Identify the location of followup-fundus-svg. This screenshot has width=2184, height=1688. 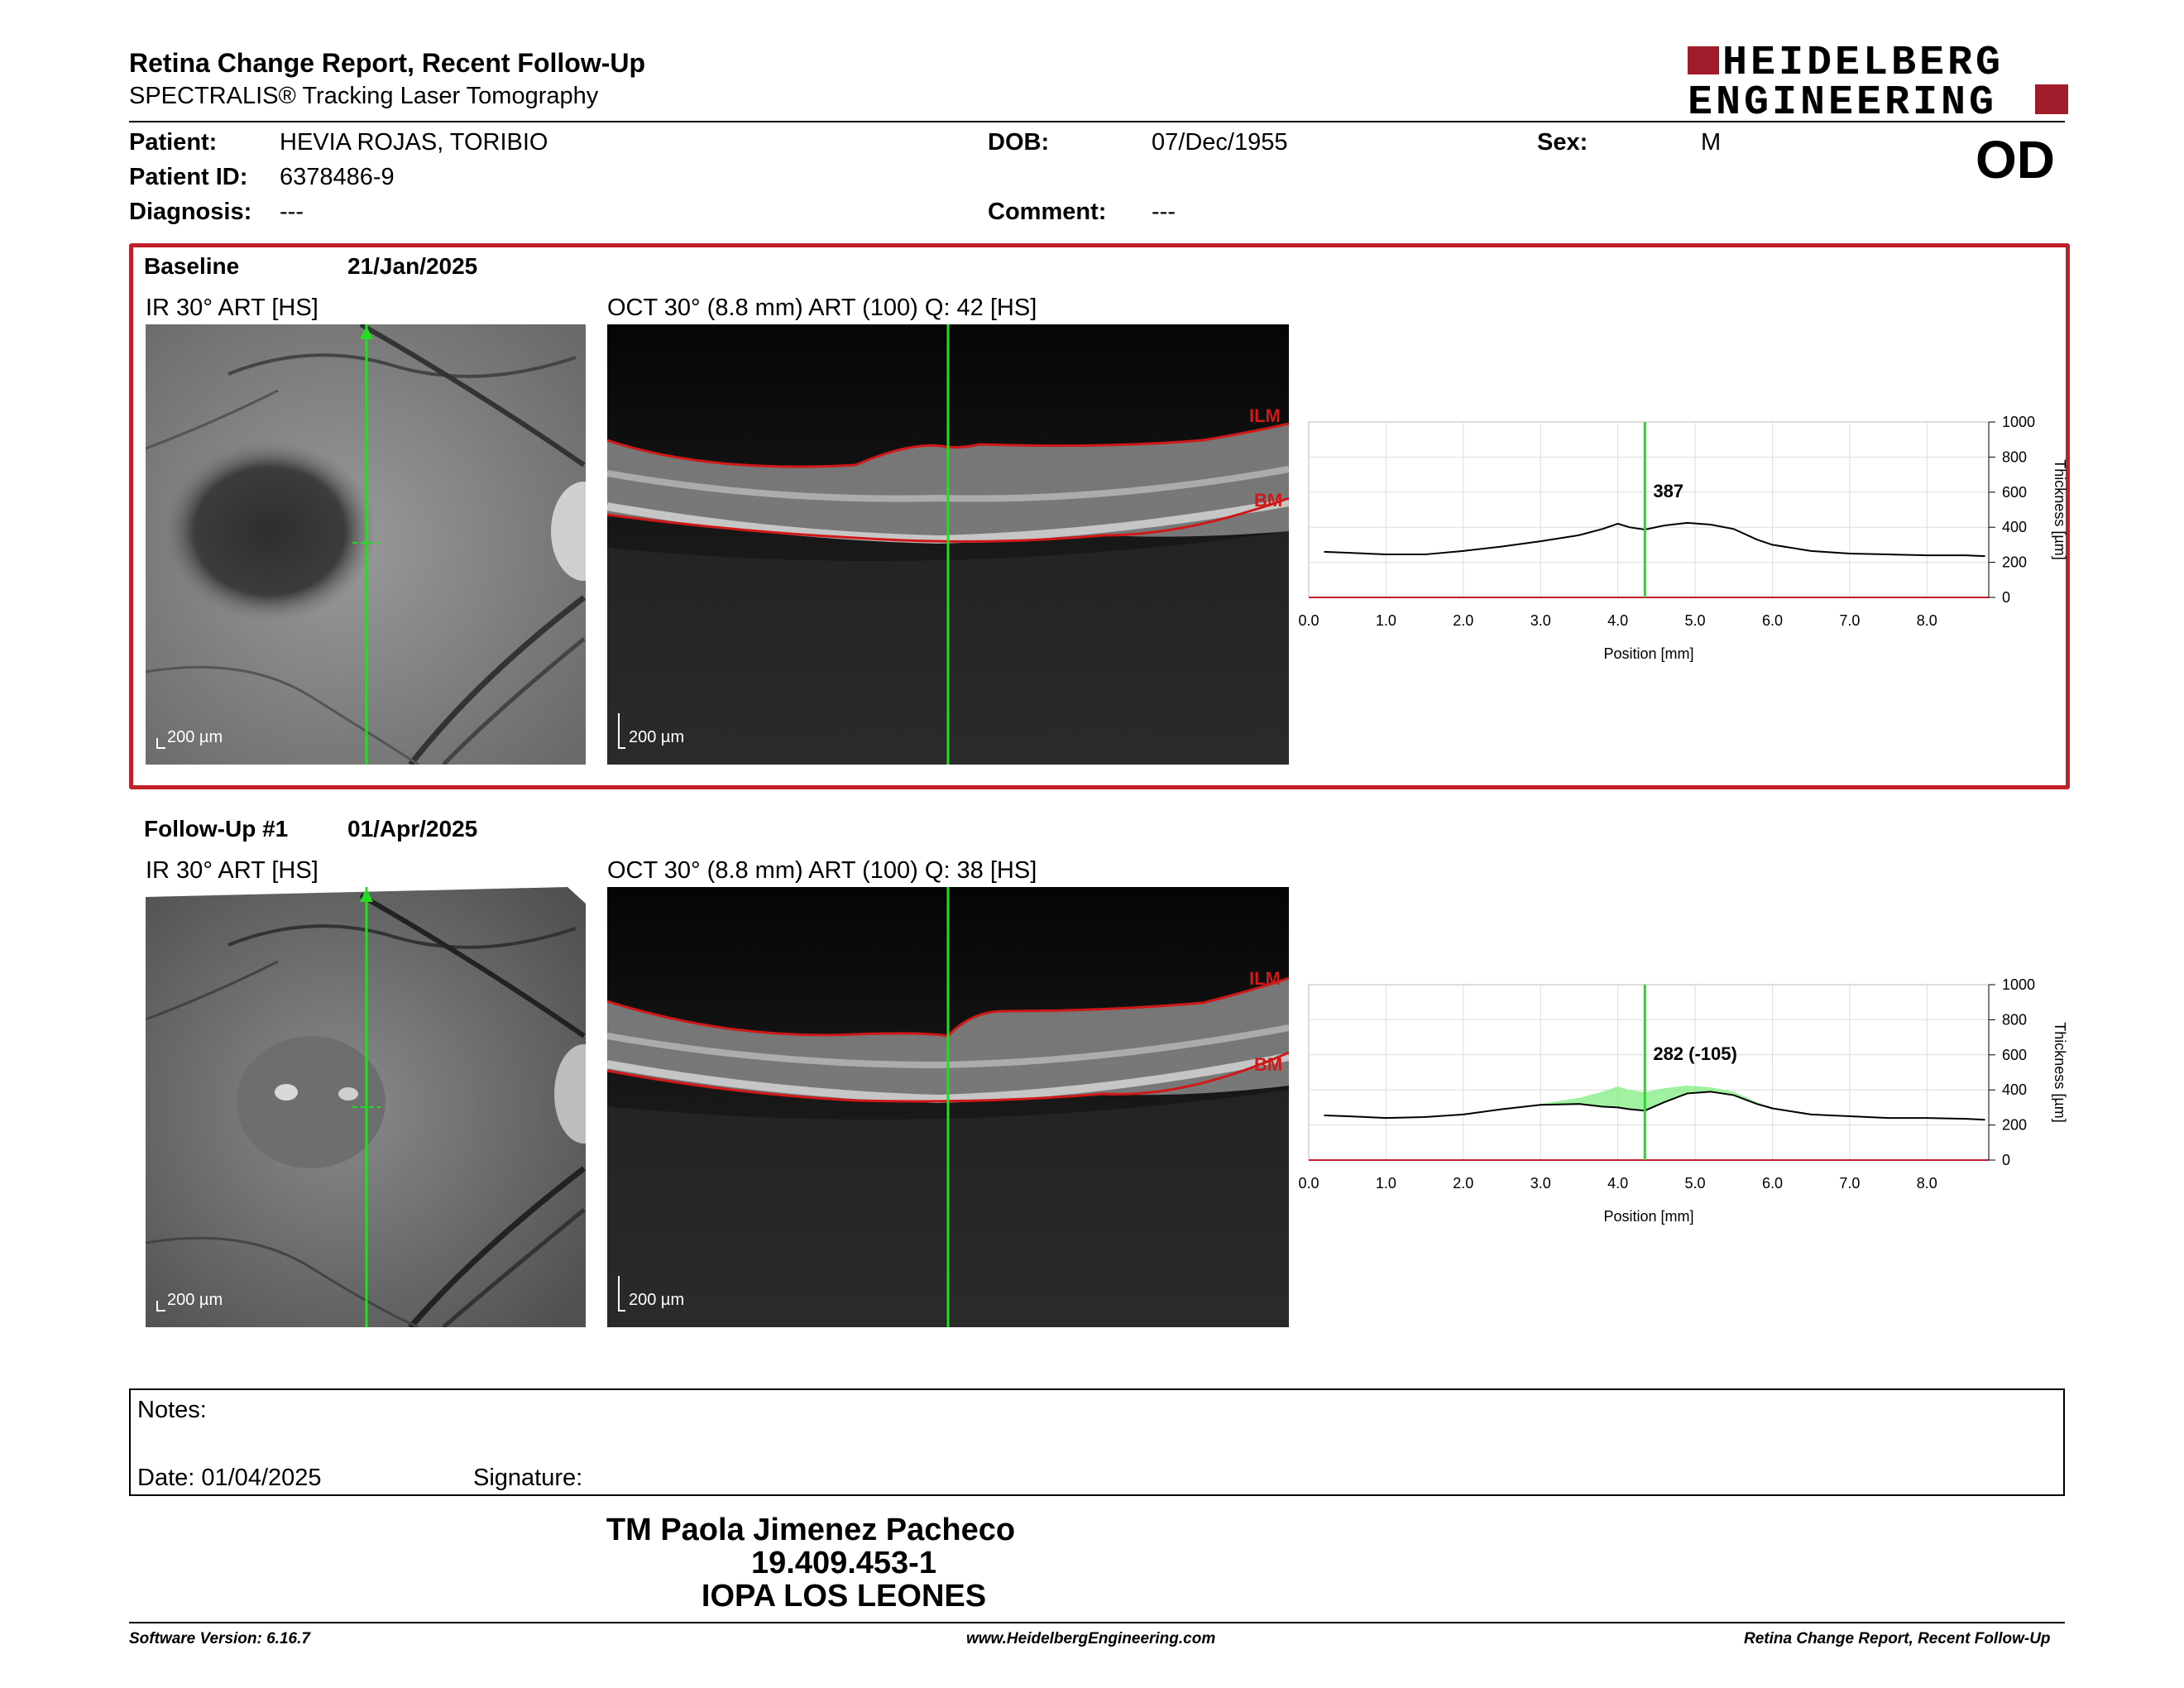
(366, 1107).